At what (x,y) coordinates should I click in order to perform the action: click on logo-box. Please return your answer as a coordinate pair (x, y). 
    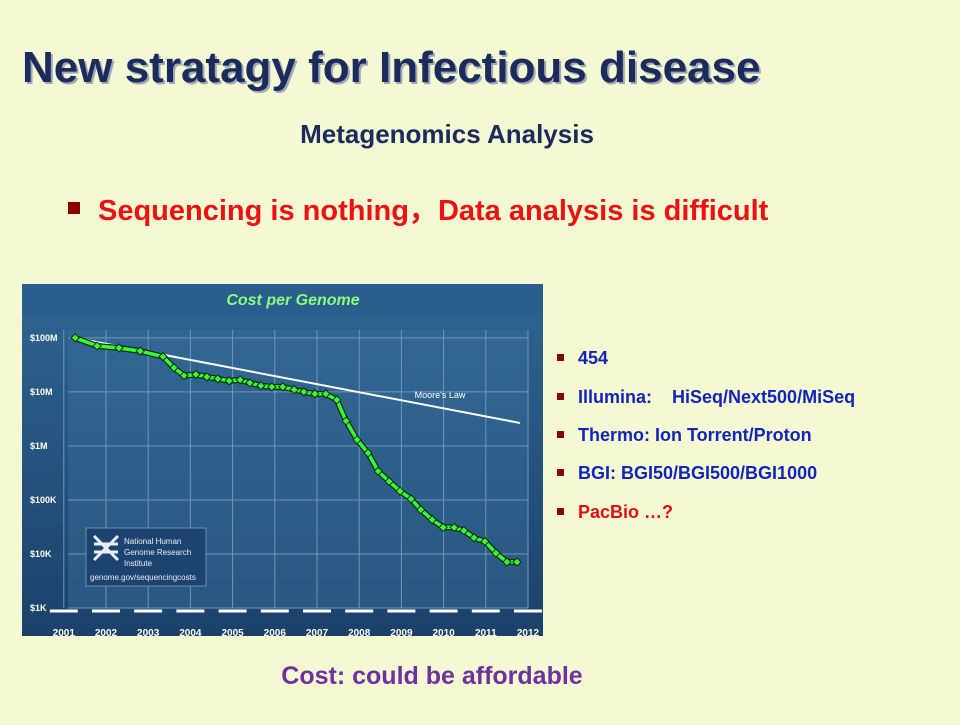
    Looking at the image, I should click on (146, 557).